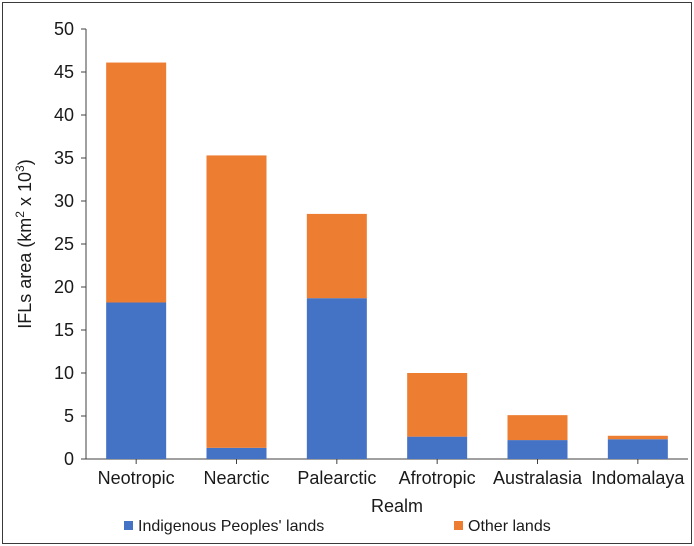 This screenshot has width=694, height=546. Describe the element at coordinates (64, 29) in the screenshot. I see `y-tick-label: 50` at that location.